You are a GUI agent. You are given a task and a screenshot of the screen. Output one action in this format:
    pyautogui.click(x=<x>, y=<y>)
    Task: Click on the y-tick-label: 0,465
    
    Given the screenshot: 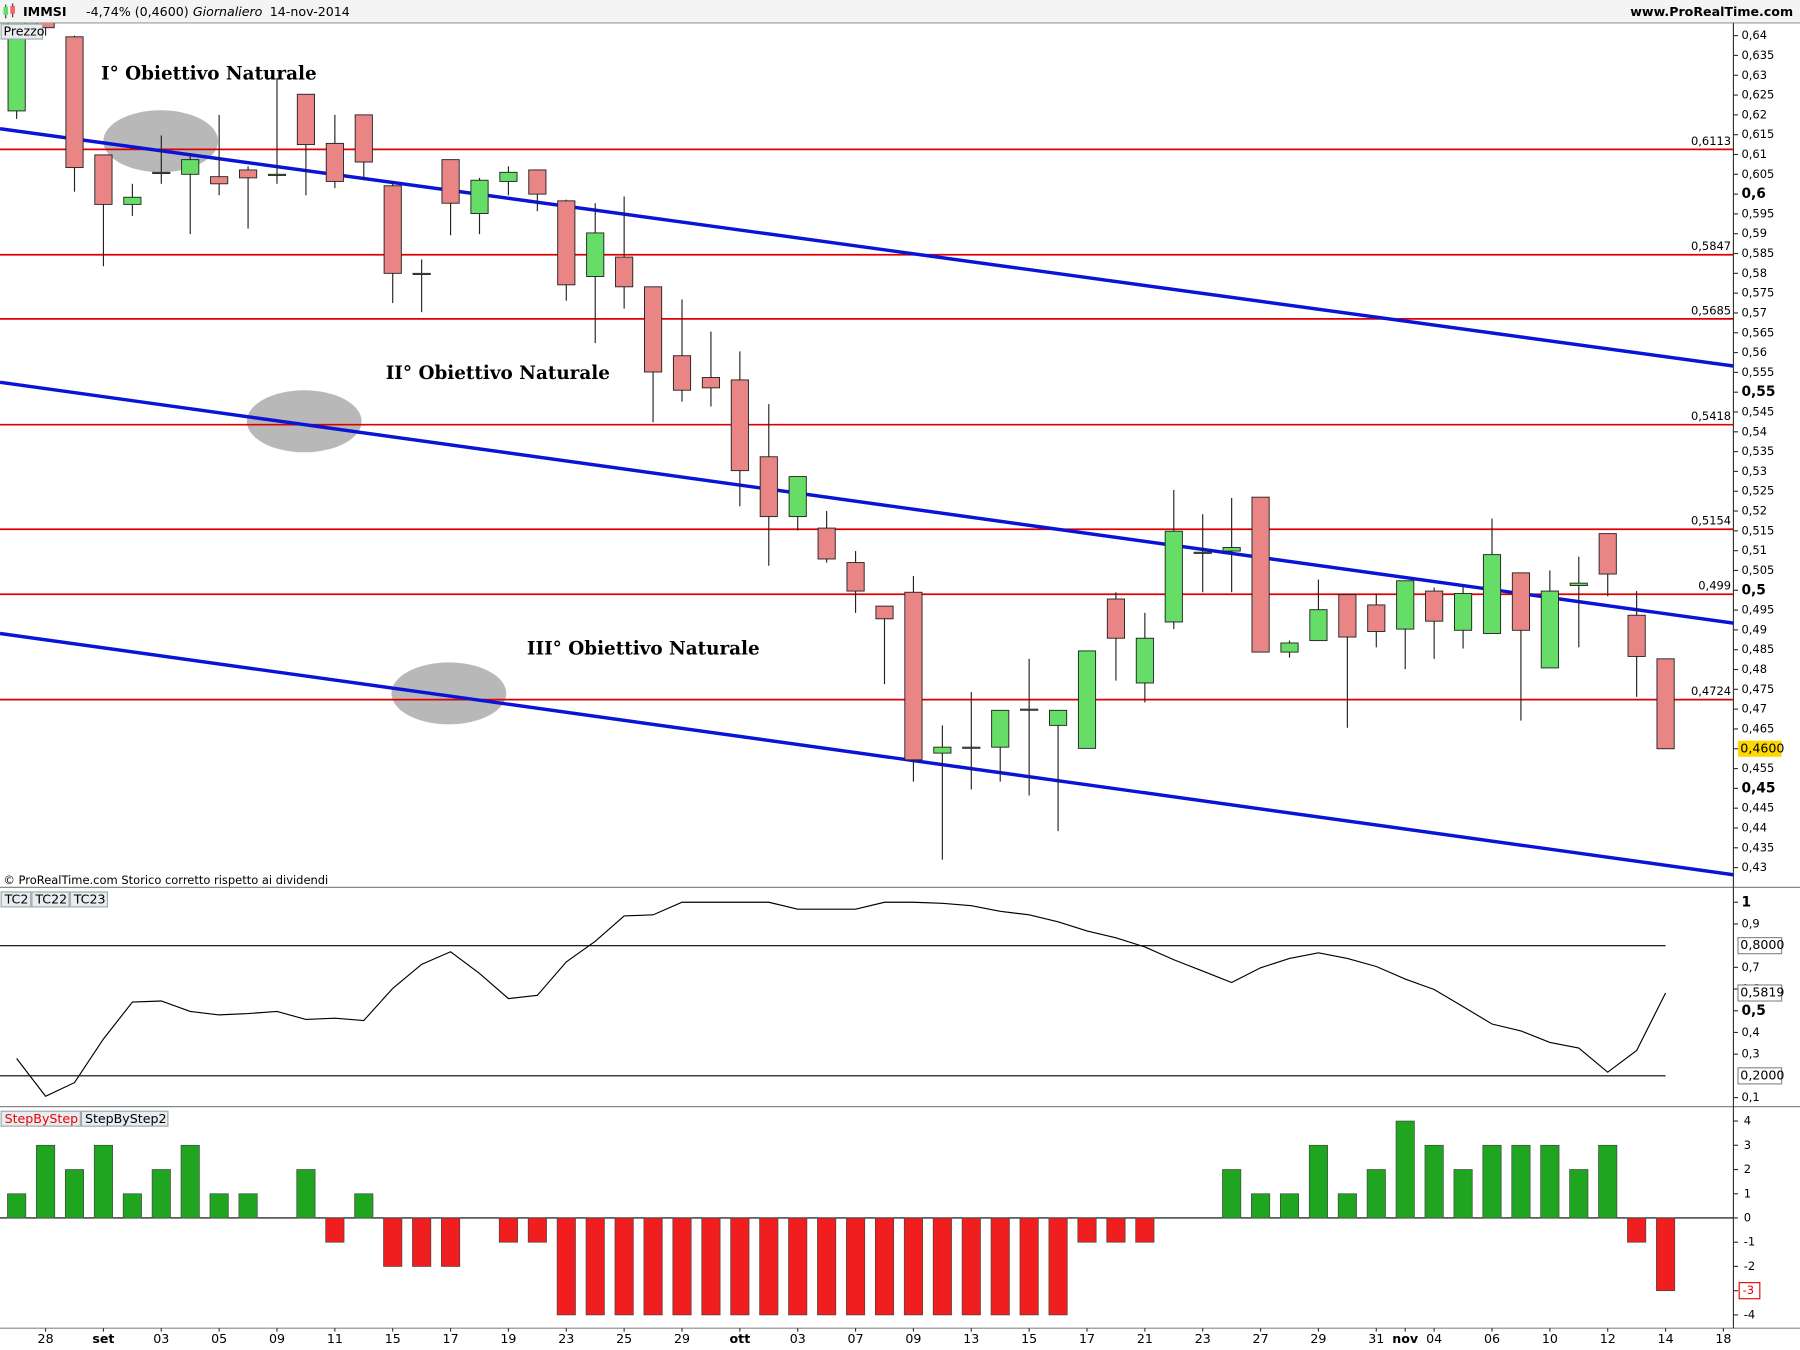 What is the action you would take?
    pyautogui.click(x=1757, y=728)
    